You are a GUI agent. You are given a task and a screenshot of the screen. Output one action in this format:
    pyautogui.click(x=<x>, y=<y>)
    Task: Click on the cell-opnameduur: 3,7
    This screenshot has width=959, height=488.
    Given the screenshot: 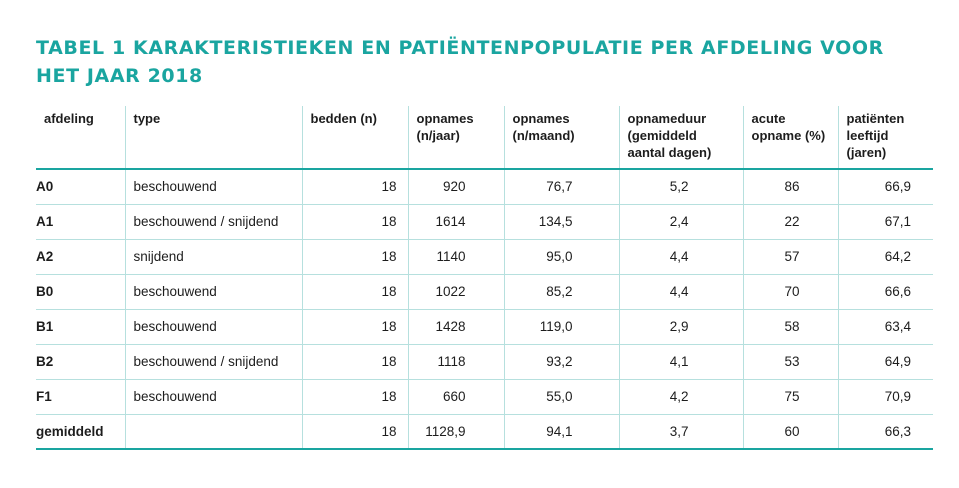 What is the action you would take?
    pyautogui.click(x=680, y=432)
    